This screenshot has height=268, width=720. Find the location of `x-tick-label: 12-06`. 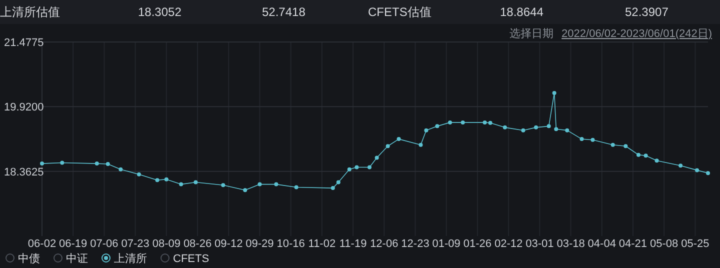

x-tick-label: 12-06 is located at coordinates (384, 244).